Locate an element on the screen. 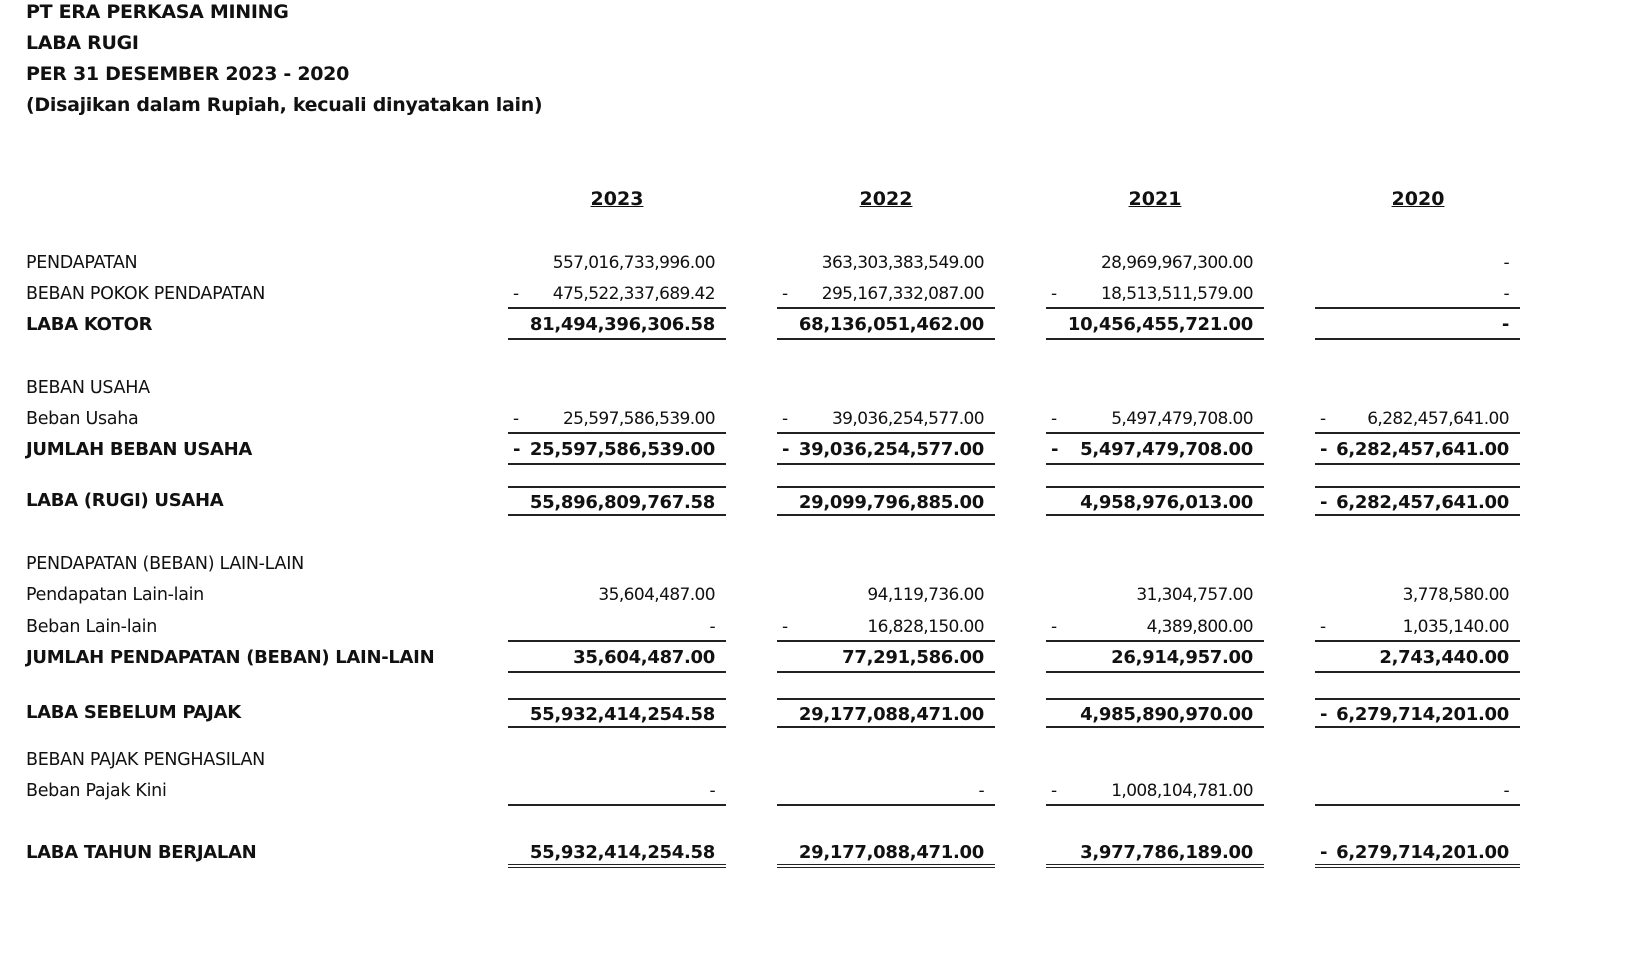  value-cell: -5,497,479,708.00 is located at coordinates (1155, 450).